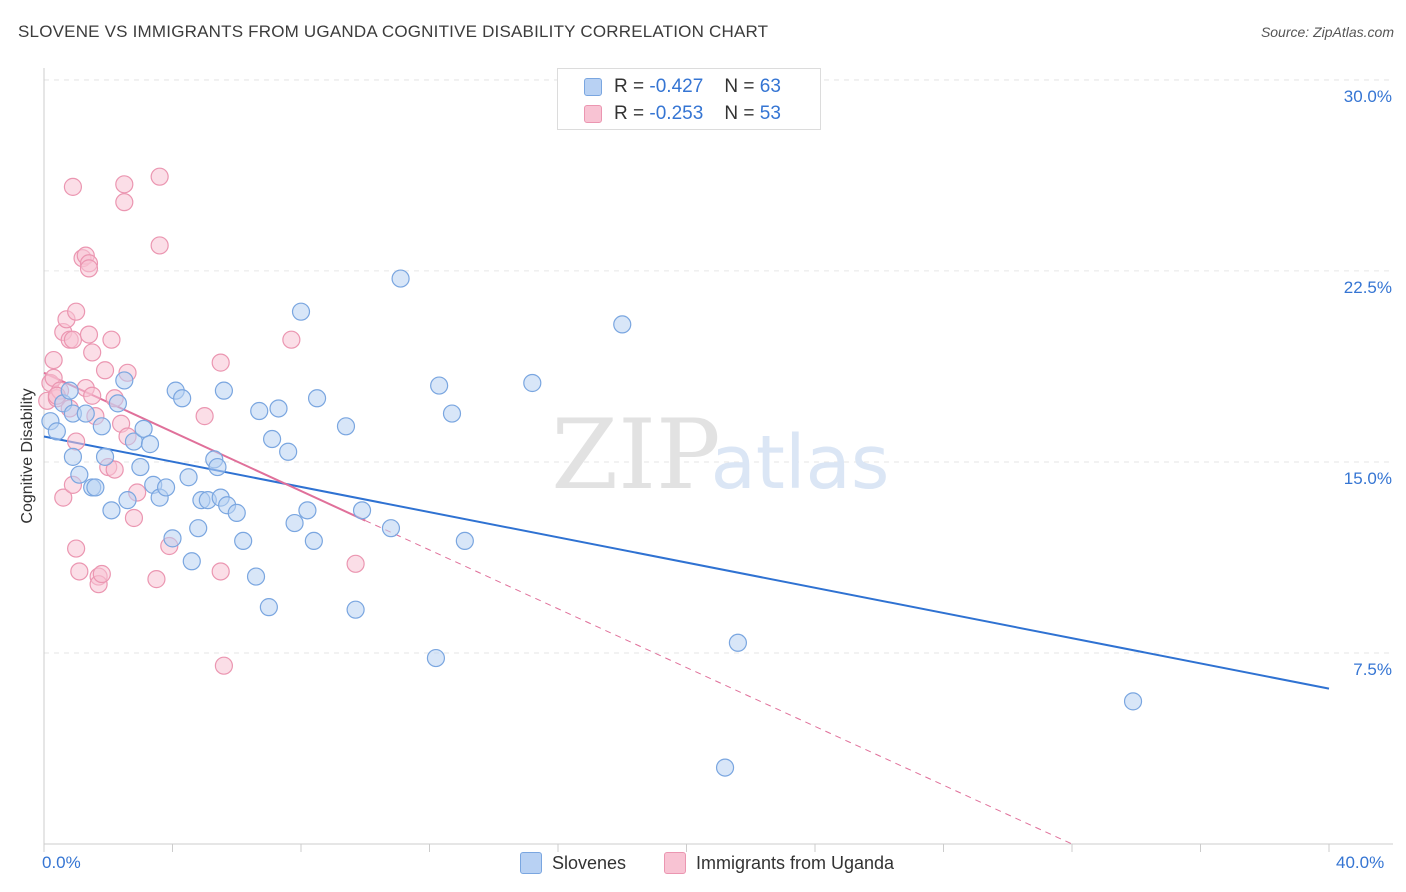 The width and height of the screenshot is (1406, 892). What do you see at coordinates (589, 862) in the screenshot?
I see `slovenes-legend-label: Slovenes` at bounding box center [589, 862].